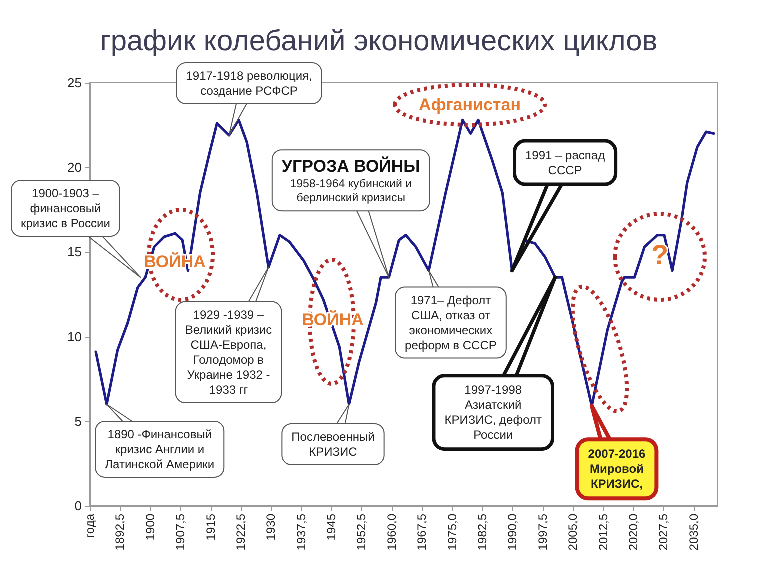 The height and width of the screenshot is (569, 758). Describe the element at coordinates (331, 527) in the screenshot. I see `x-tick-label: 1945` at that location.